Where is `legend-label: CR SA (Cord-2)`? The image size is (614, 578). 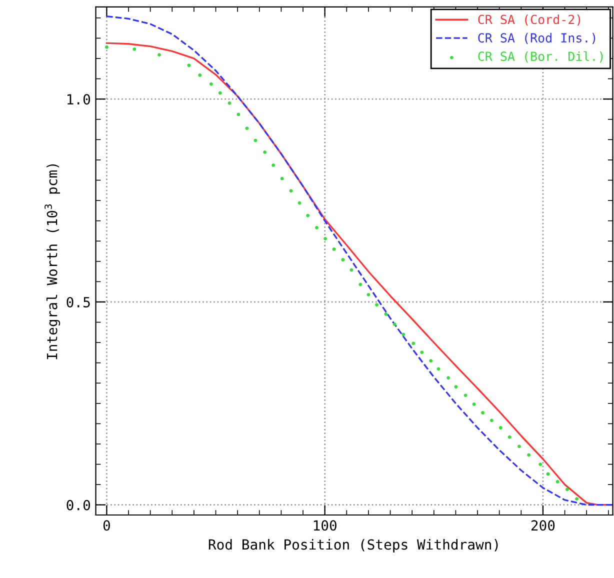 legend-label: CR SA (Cord-2) is located at coordinates (529, 20).